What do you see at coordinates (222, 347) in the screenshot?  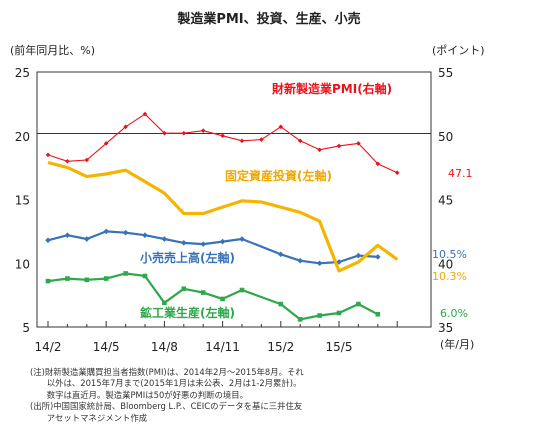 I see `x-axis-tick-label: 14/11` at bounding box center [222, 347].